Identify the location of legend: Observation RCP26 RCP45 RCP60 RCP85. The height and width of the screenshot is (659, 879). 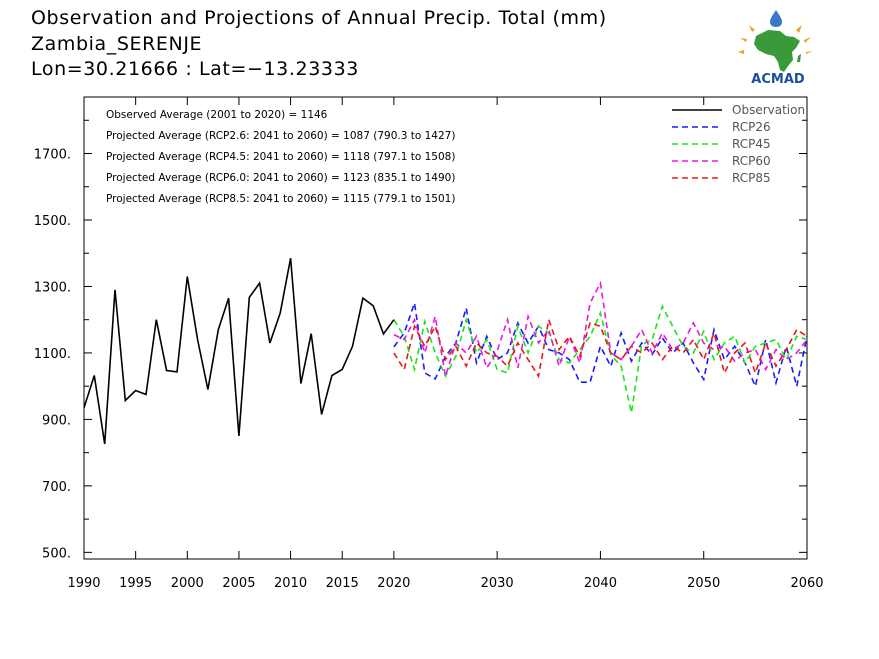
(738, 144).